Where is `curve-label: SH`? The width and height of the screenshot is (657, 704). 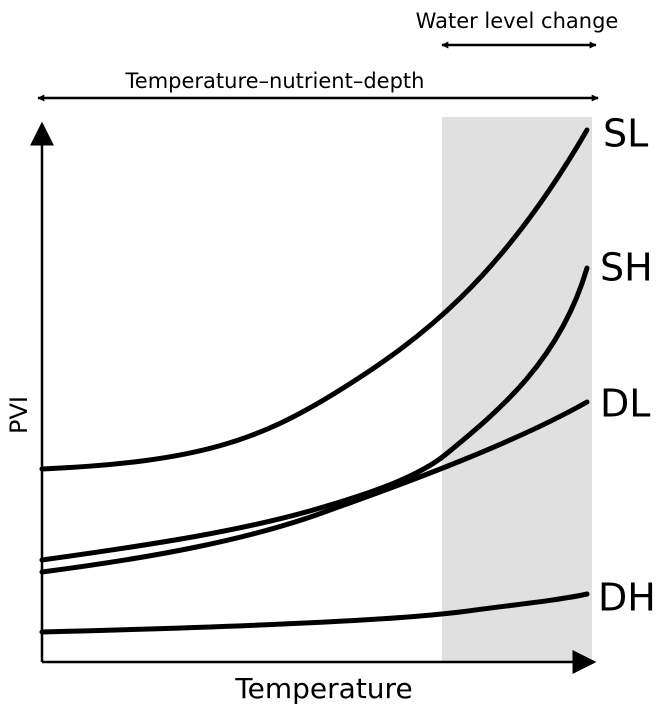
curve-label: SH is located at coordinates (626, 268).